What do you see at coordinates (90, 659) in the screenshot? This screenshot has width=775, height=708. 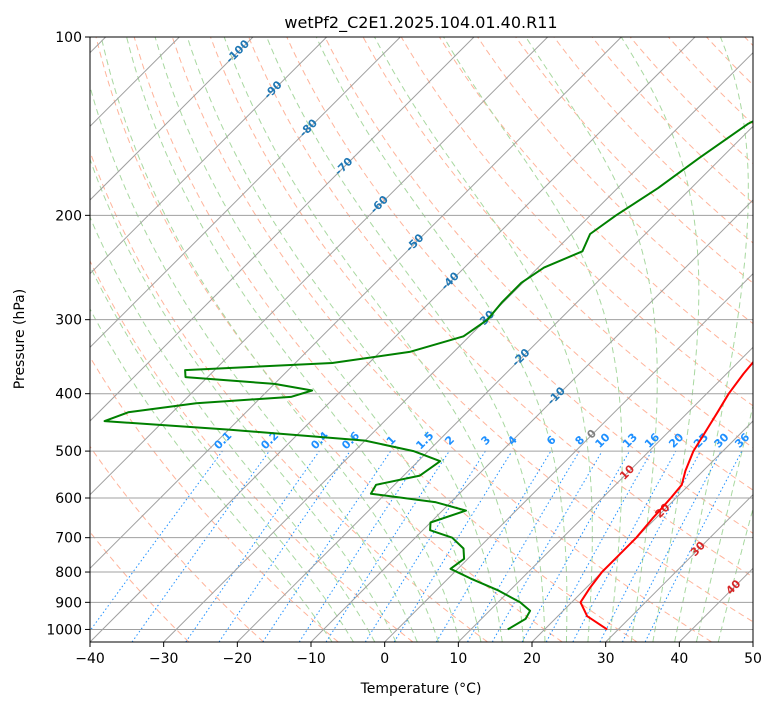 I see `x-tick-label: −40` at bounding box center [90, 659].